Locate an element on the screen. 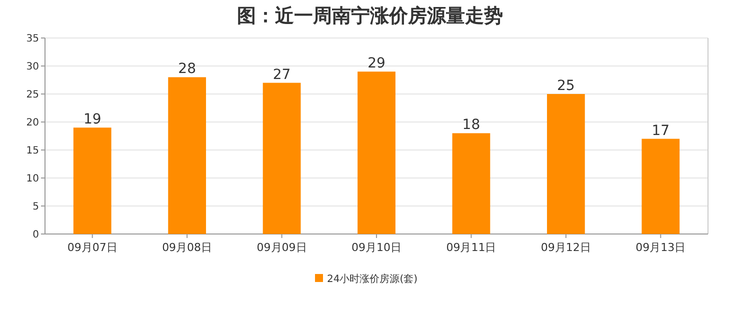  x-tick-label: 09月09日 is located at coordinates (281, 247).